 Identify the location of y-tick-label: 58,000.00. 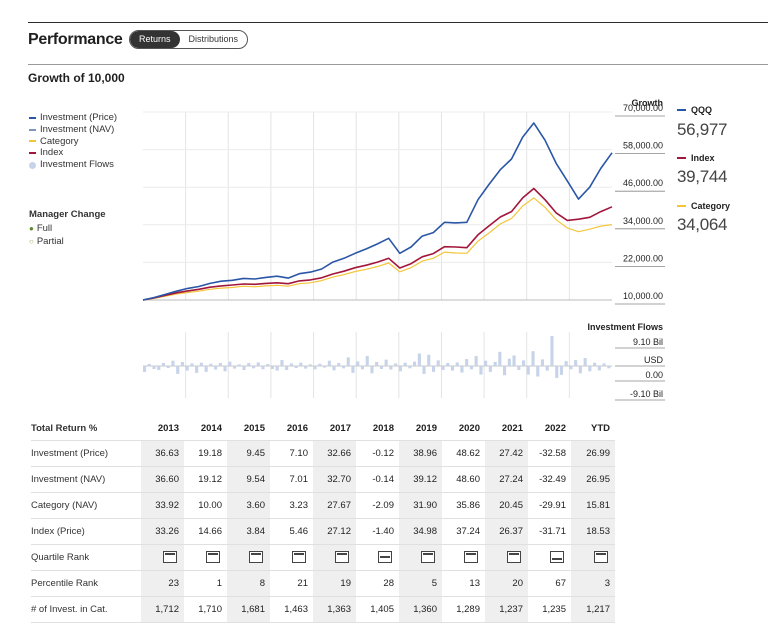
(643, 146).